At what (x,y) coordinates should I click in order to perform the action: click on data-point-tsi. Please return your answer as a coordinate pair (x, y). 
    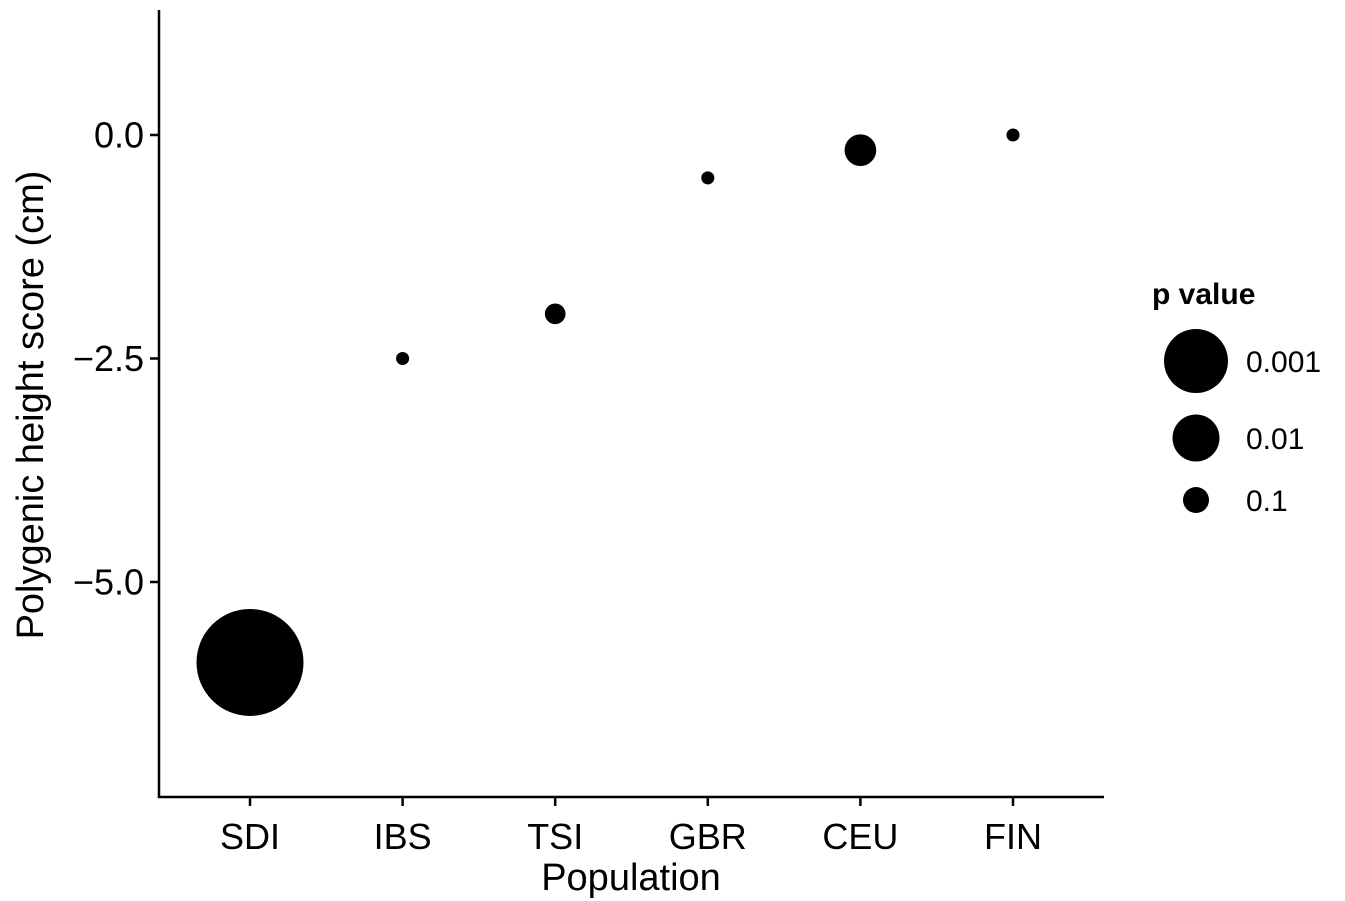
    Looking at the image, I should click on (555, 314).